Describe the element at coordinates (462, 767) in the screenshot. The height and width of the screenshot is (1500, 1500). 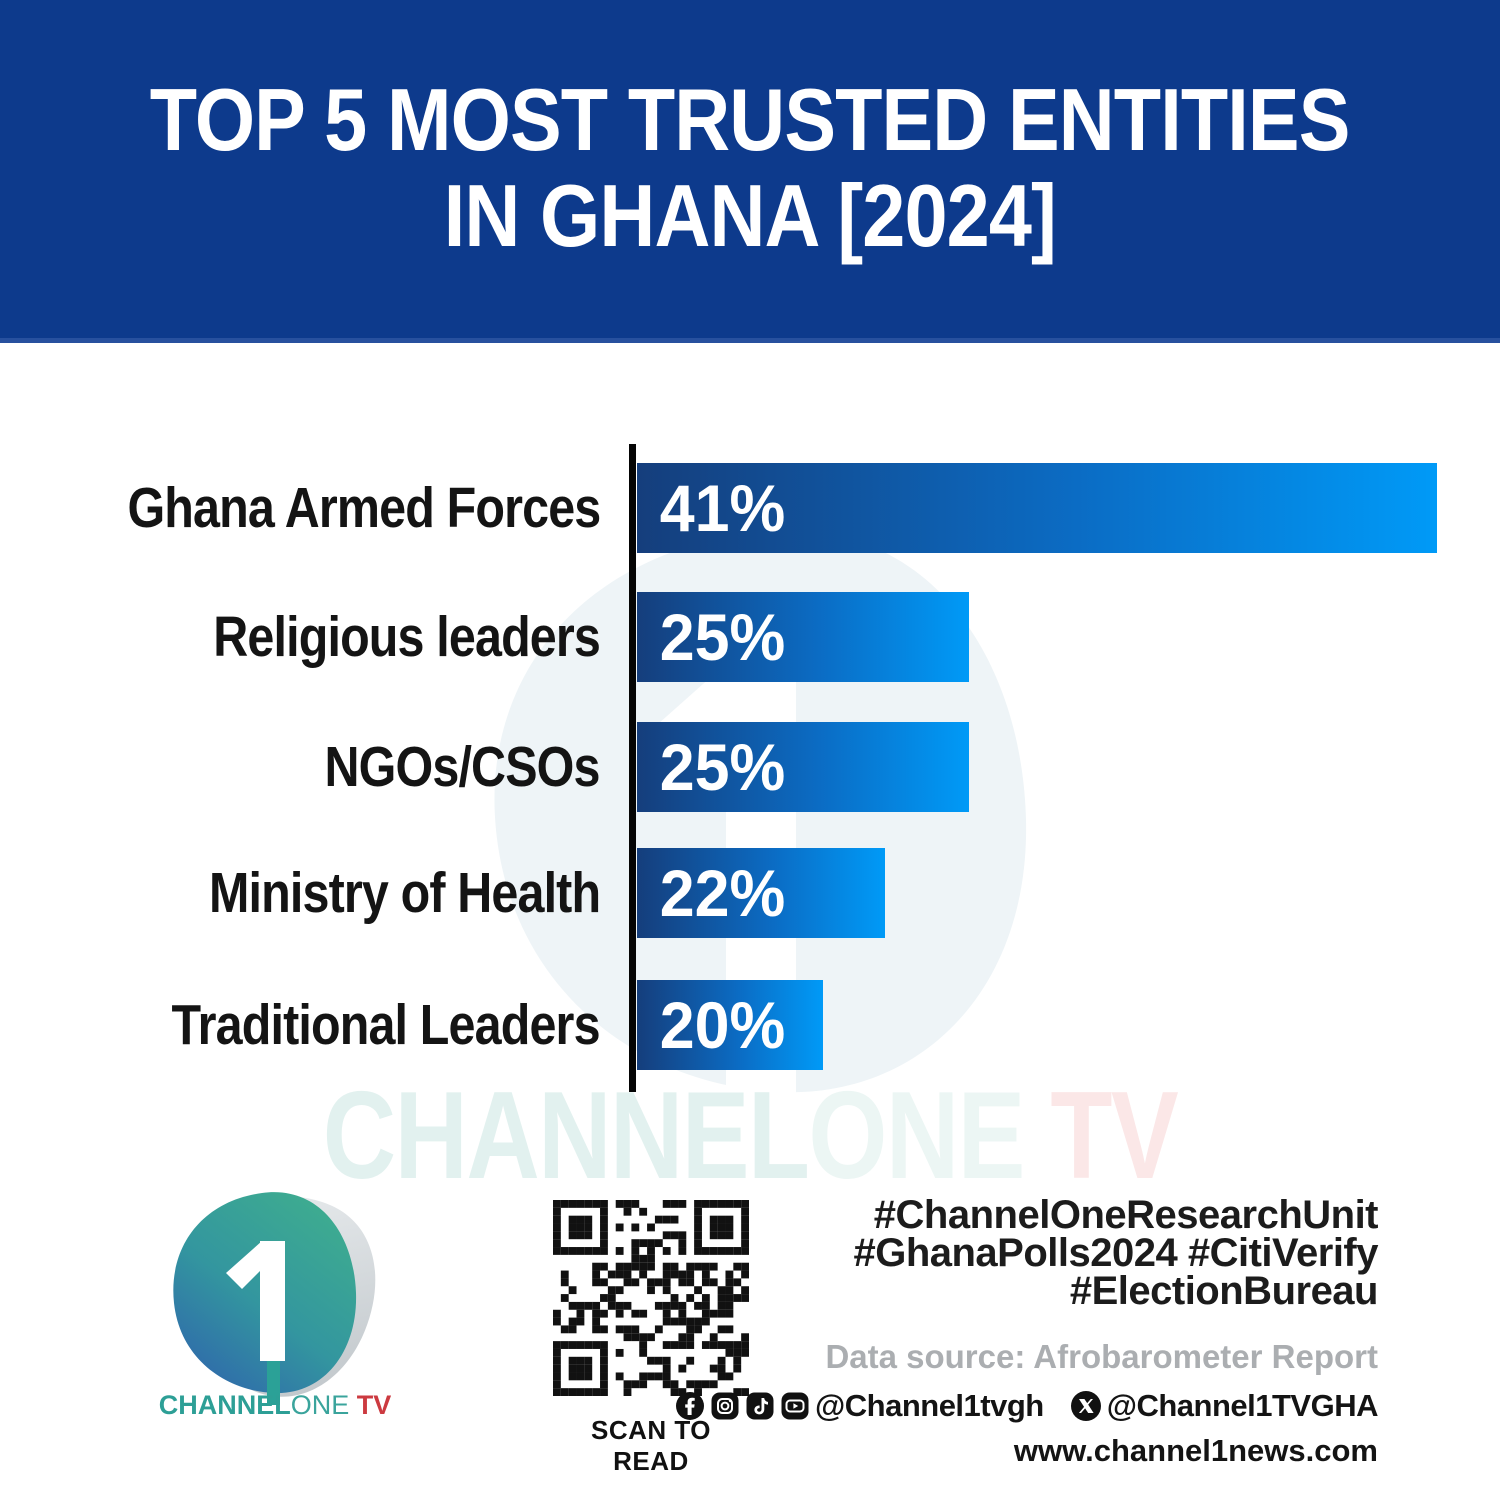
I see `category-label: NGOs/CSOs` at that location.